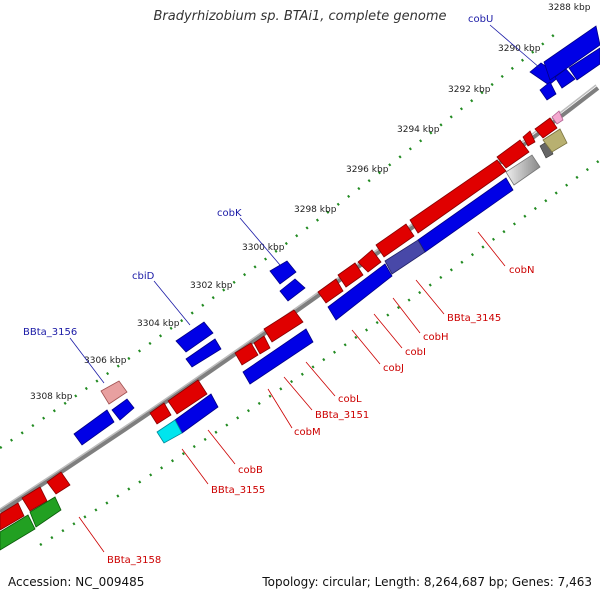 This screenshot has width=600, height=600. What do you see at coordinates (143, 276) in the screenshot?
I see `gene-label-cbiD: cbiD` at bounding box center [143, 276].